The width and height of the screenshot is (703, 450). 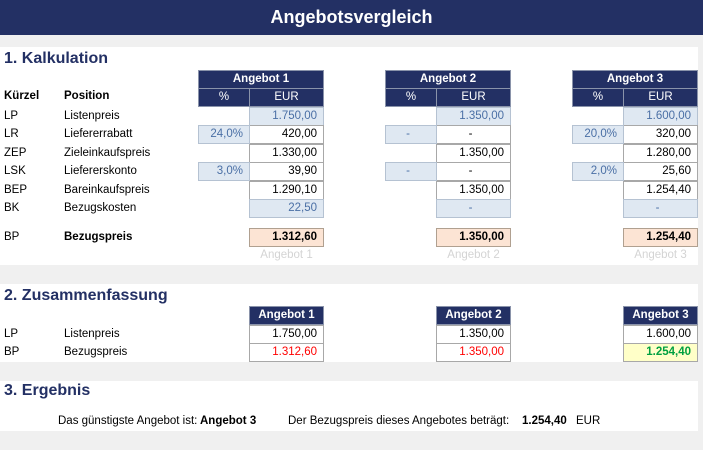 What do you see at coordinates (598, 171) in the screenshot?
I see `pct-lsk-input: 2,0%` at bounding box center [598, 171].